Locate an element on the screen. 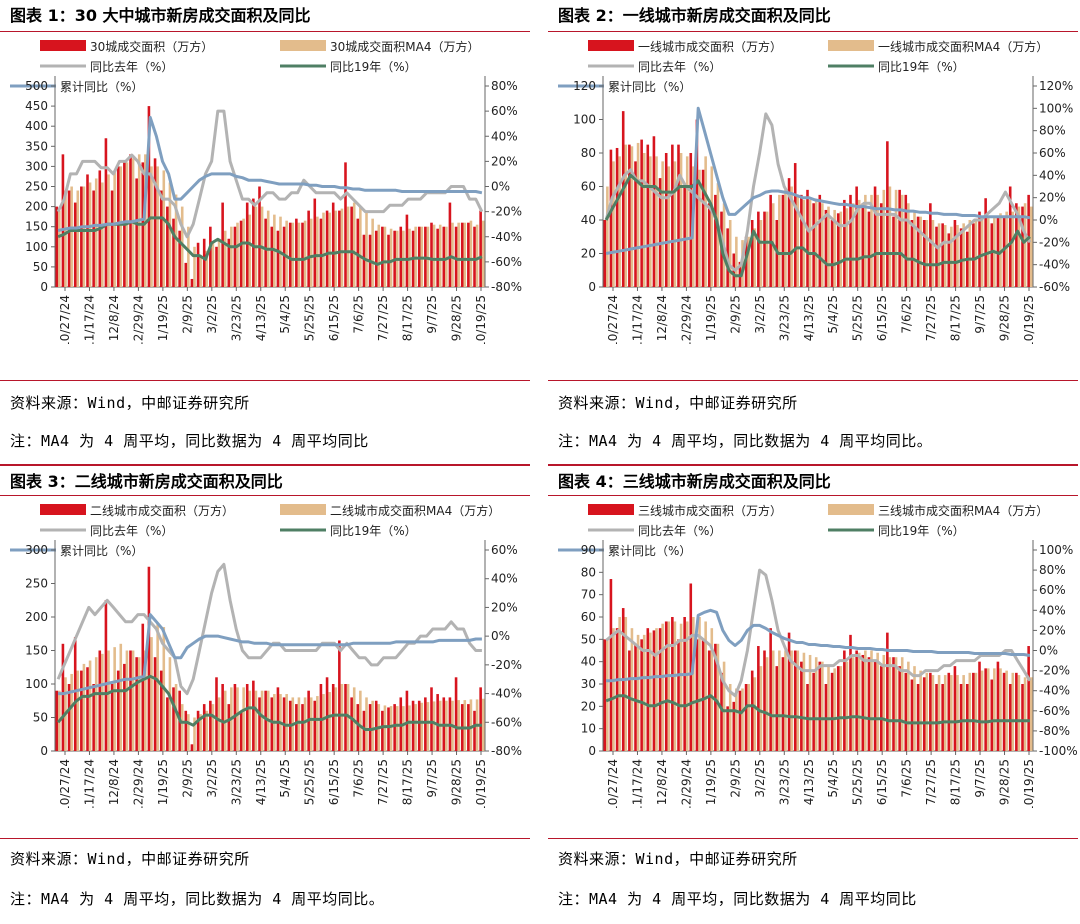 This screenshot has width=1080, height=924. source-text: 资料来源：Wind，中邮证券研究所 is located at coordinates (678, 403).